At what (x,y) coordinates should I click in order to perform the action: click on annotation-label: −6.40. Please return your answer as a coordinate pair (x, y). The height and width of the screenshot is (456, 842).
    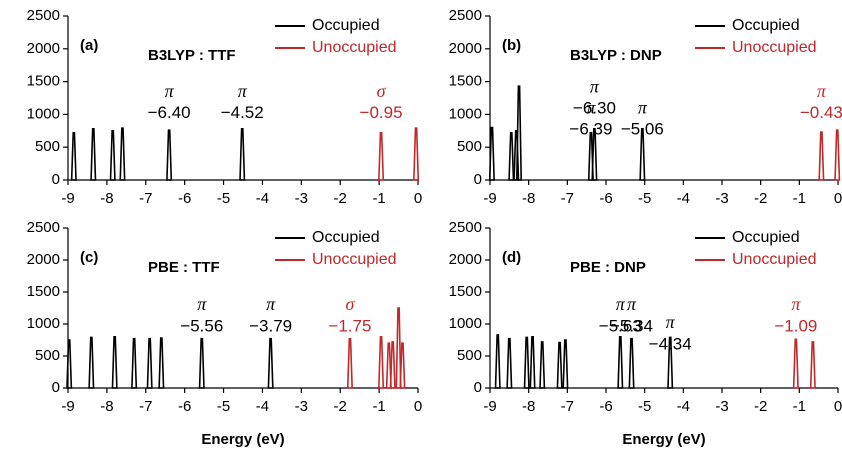
    Looking at the image, I should click on (169, 112).